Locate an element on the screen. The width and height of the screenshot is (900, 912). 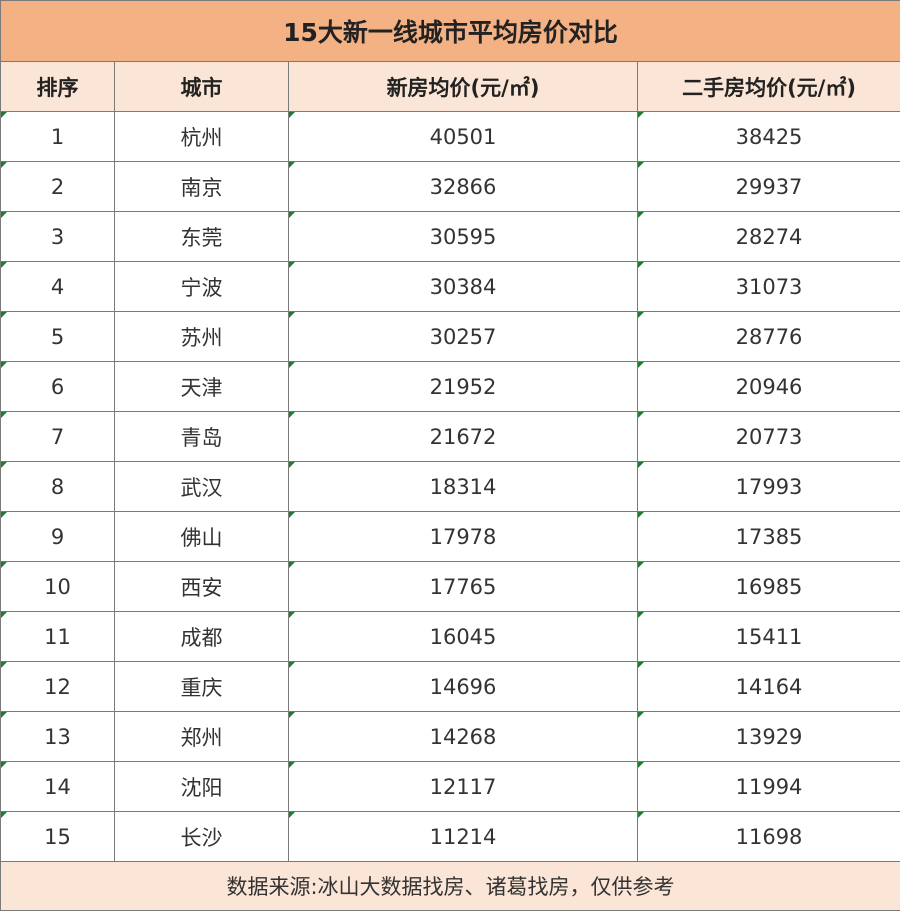
cell-used-price: 11698 is located at coordinates (768, 836).